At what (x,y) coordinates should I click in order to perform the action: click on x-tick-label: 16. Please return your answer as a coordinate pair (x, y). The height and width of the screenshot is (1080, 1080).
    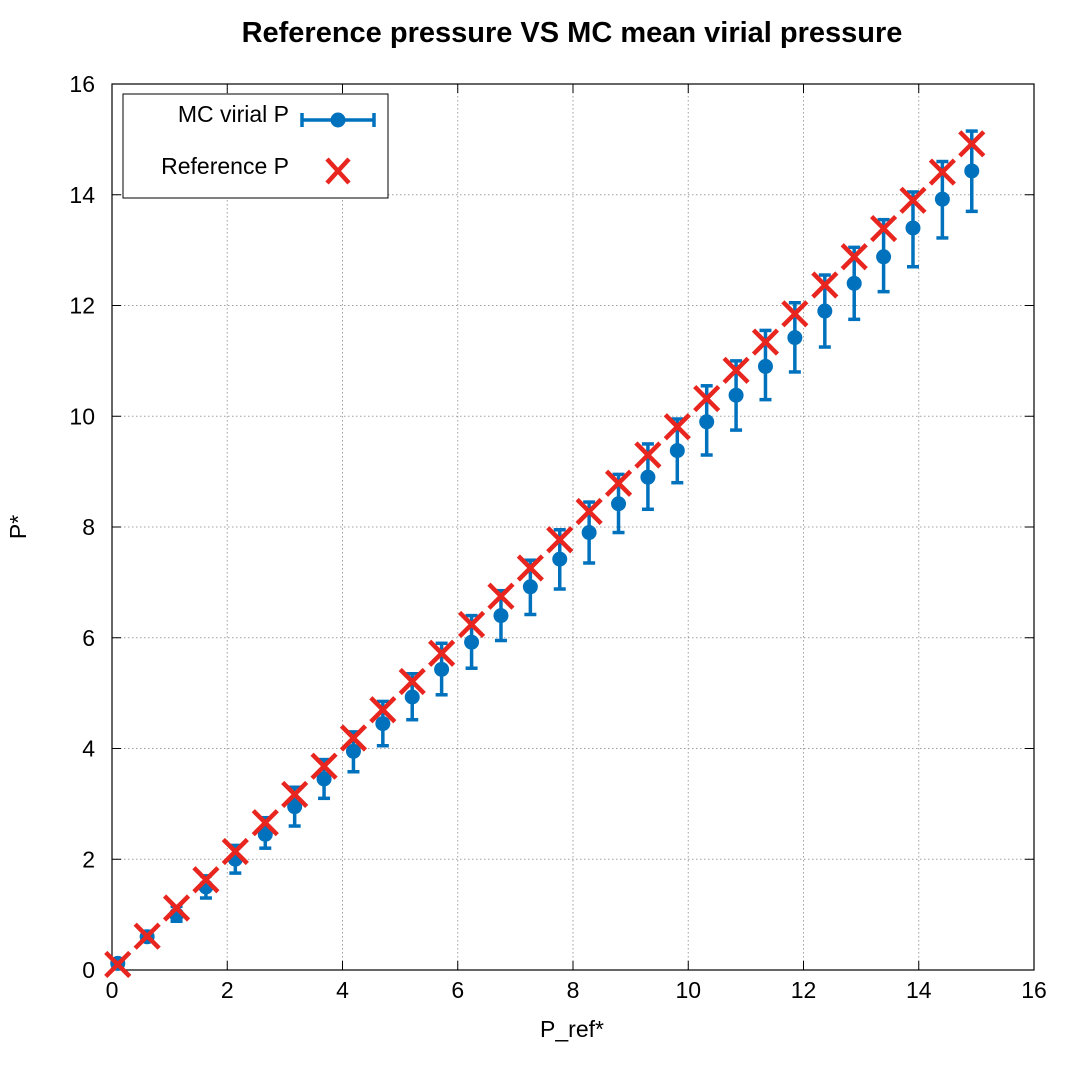
    Looking at the image, I should click on (1034, 990).